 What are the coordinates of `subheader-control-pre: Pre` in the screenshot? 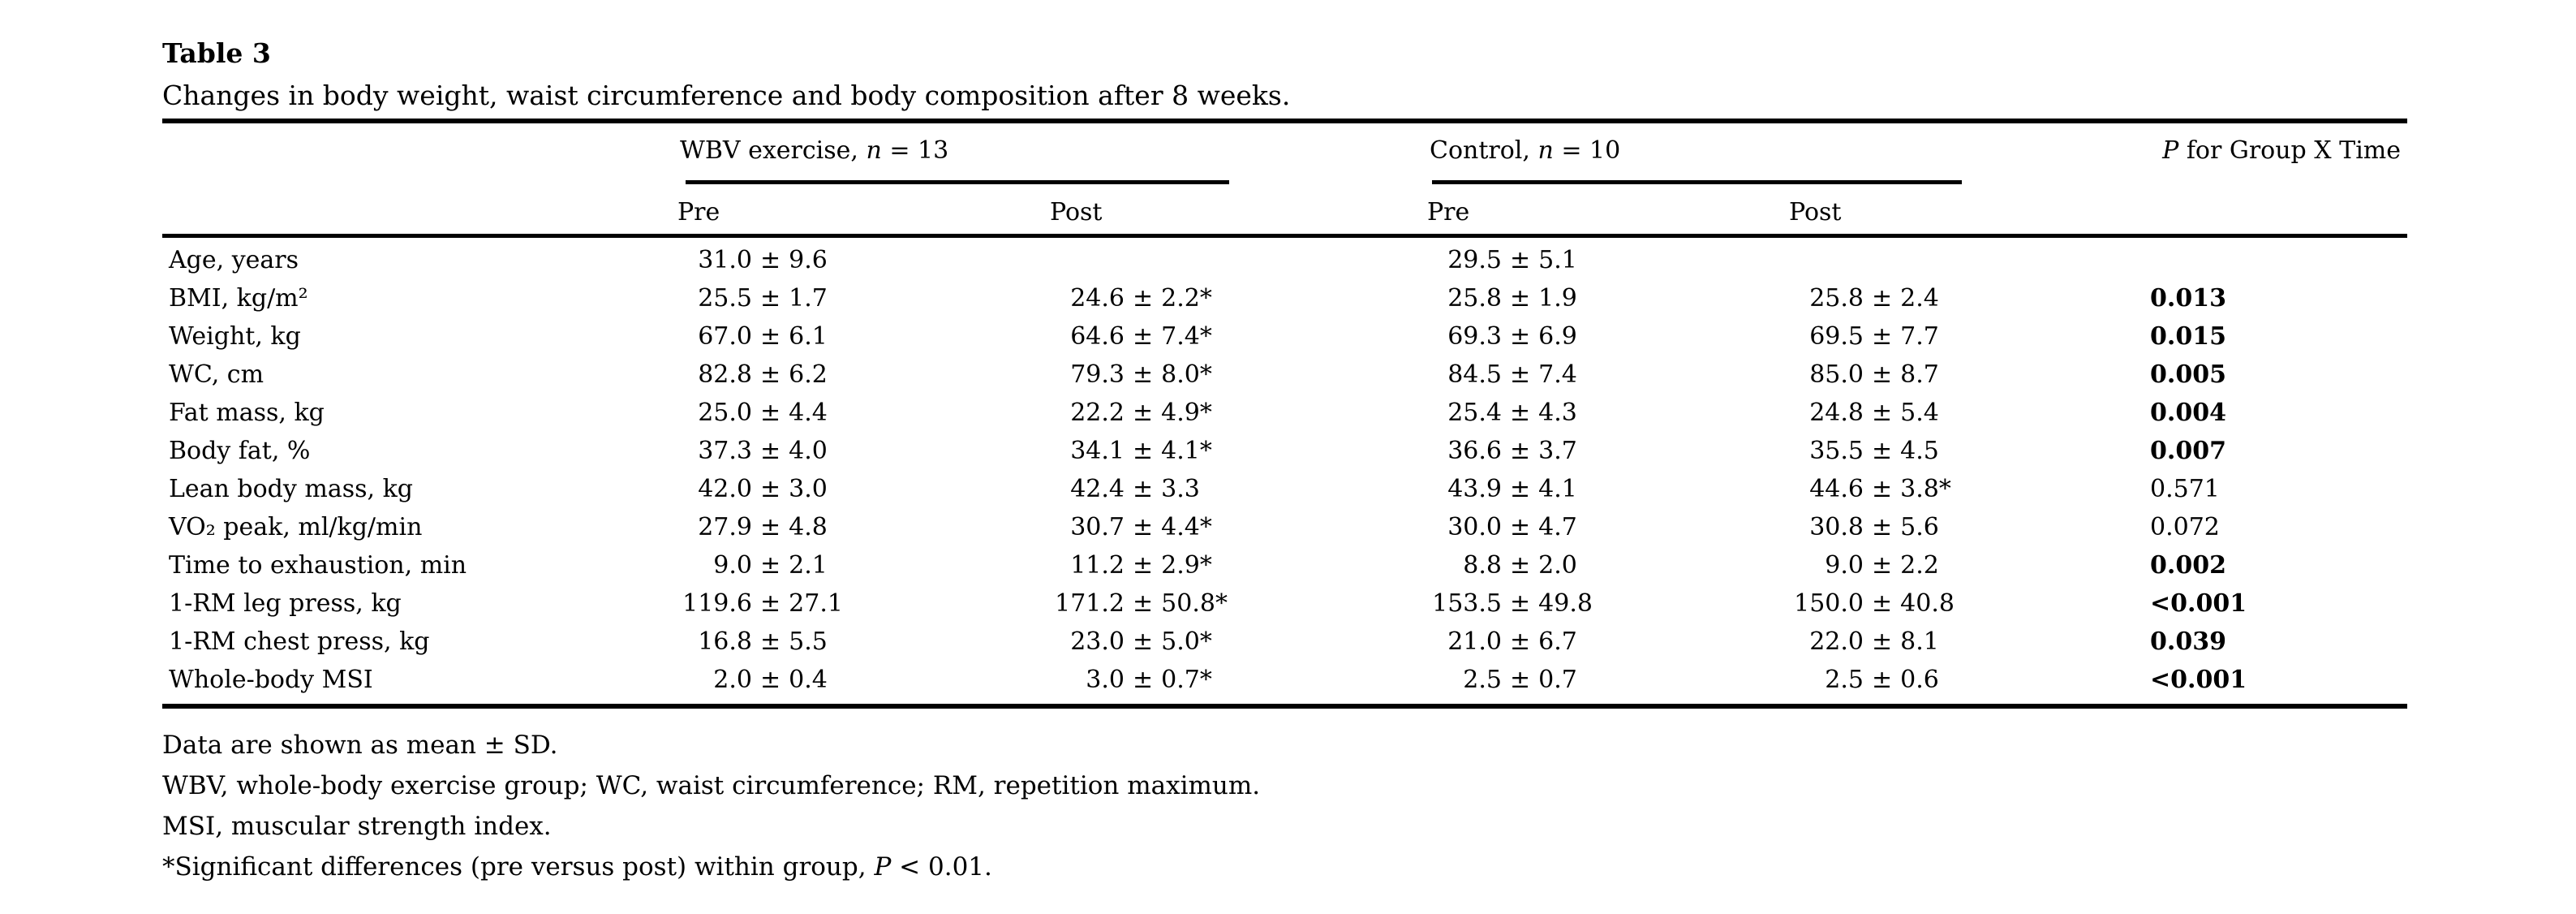 It's located at (1448, 212).